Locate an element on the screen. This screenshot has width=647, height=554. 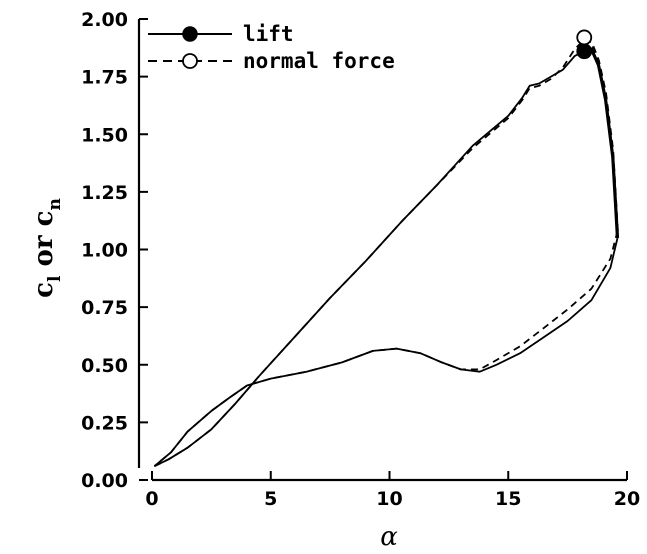
y-axis-title-sub2: n is located at coordinates (55, 204).